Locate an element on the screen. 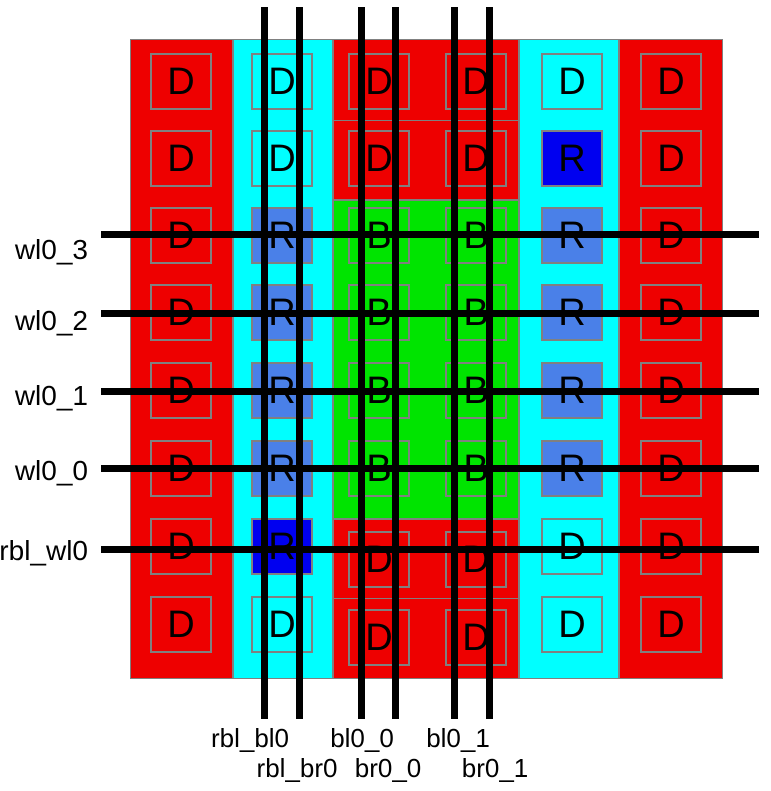  cell-letter: R is located at coordinates (572, 158).